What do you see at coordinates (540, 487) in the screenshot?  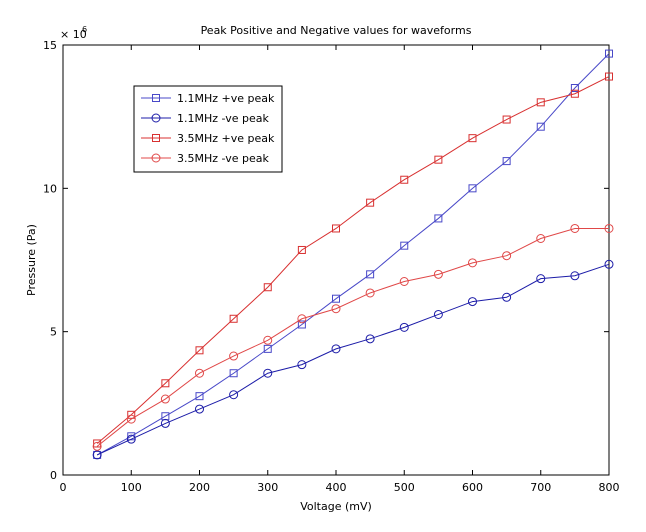 I see `x-tick-label: 700` at bounding box center [540, 487].